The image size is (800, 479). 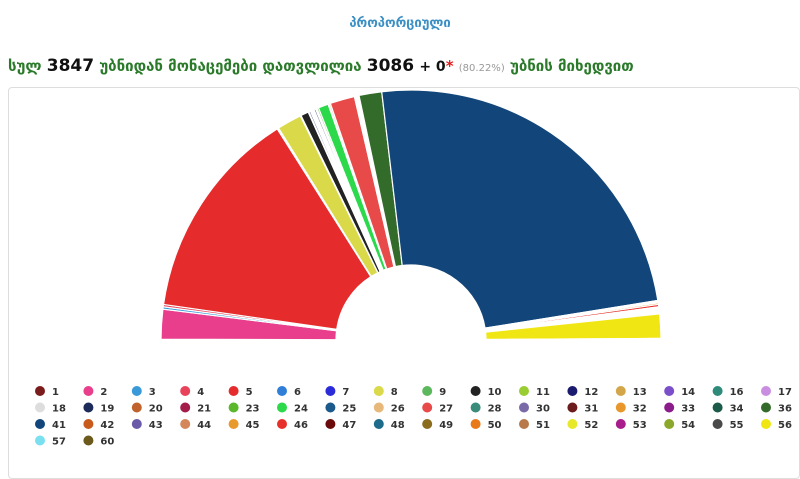 I want to click on summary-star: *, so click(x=449, y=66).